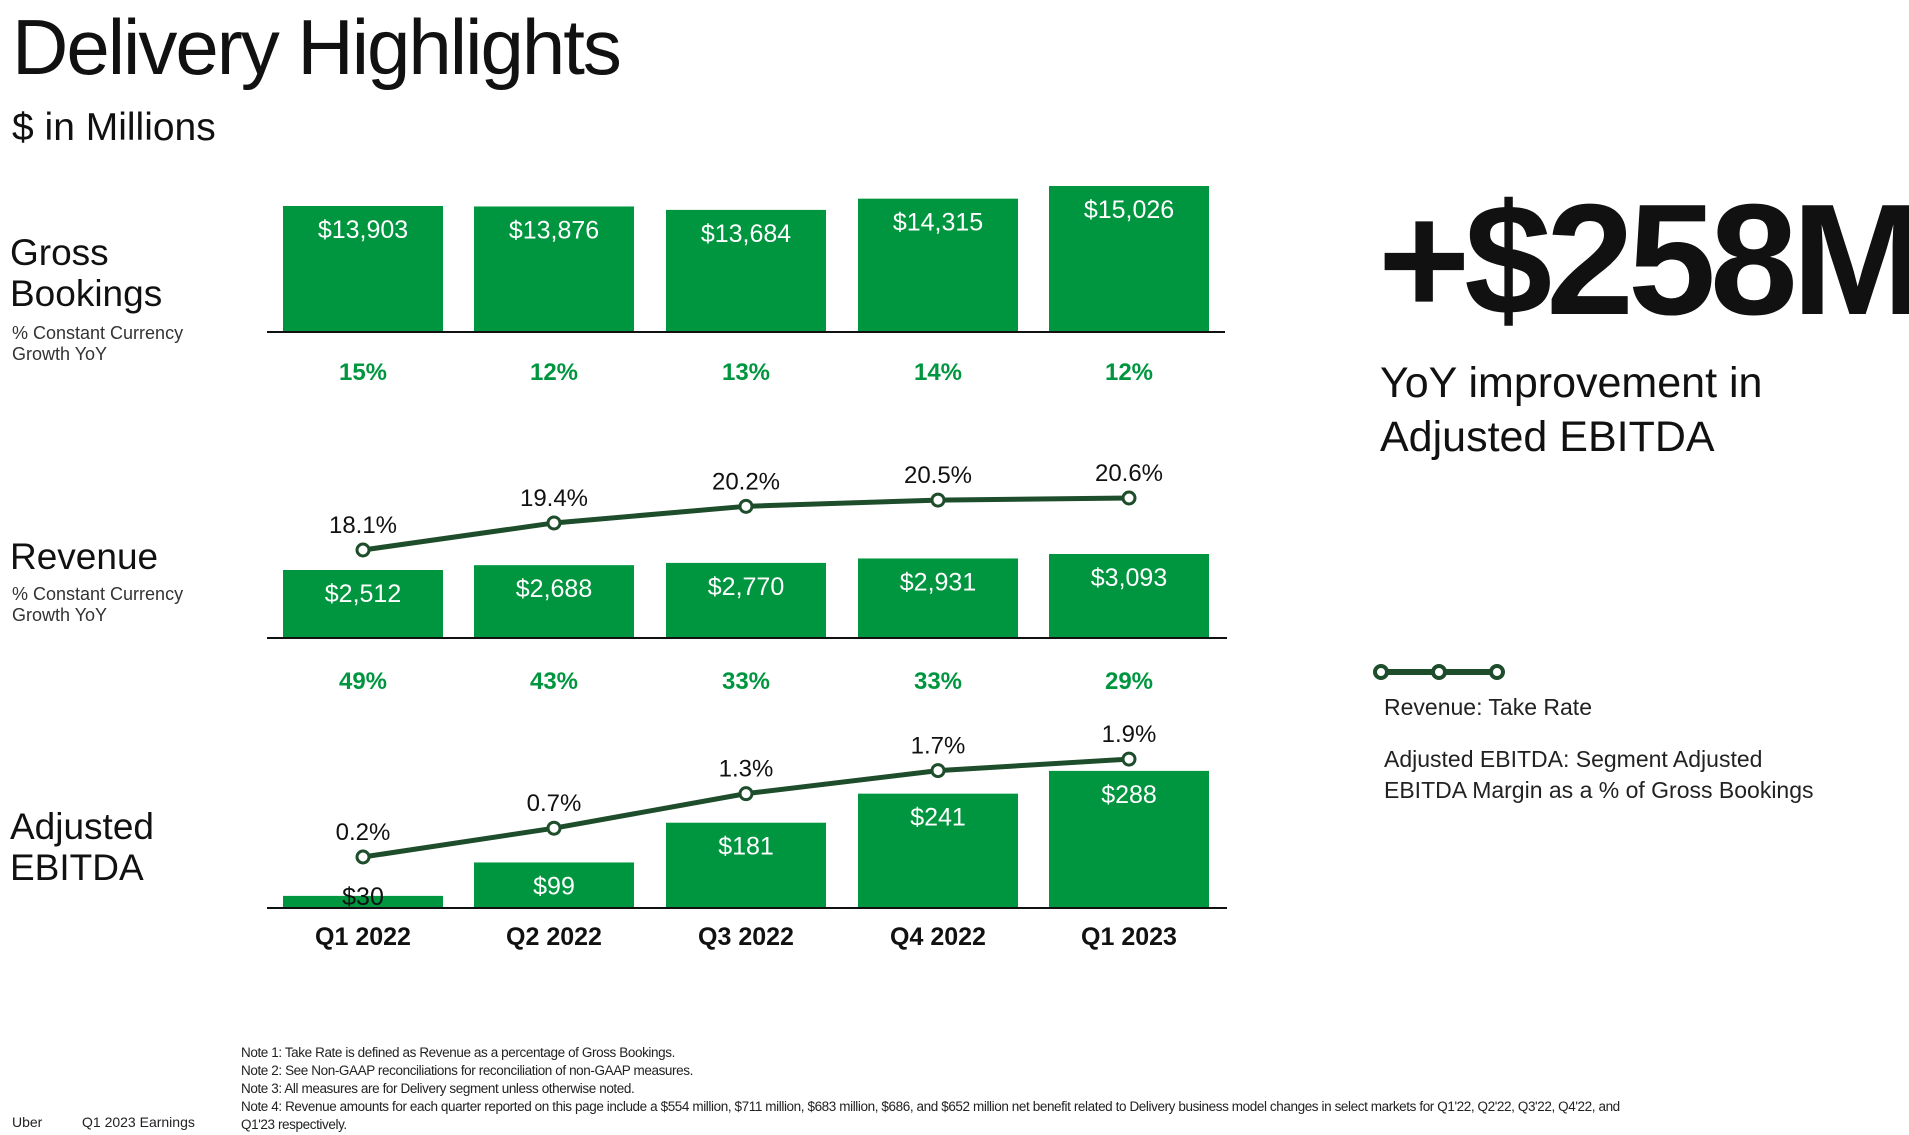 The width and height of the screenshot is (1909, 1135). What do you see at coordinates (98, 594) in the screenshot?
I see `revenue-sub-line1: % Constant Currency` at bounding box center [98, 594].